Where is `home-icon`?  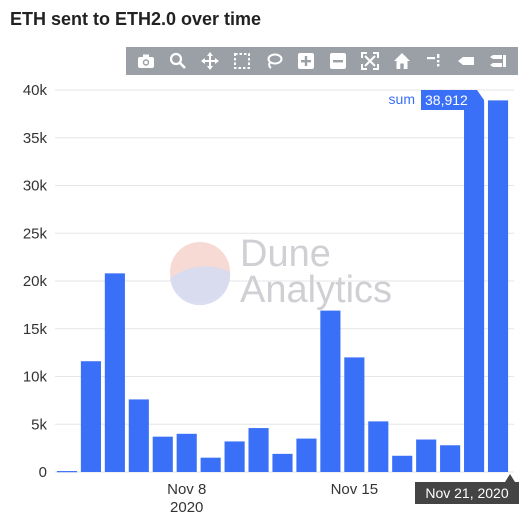
home-icon is located at coordinates (402, 61).